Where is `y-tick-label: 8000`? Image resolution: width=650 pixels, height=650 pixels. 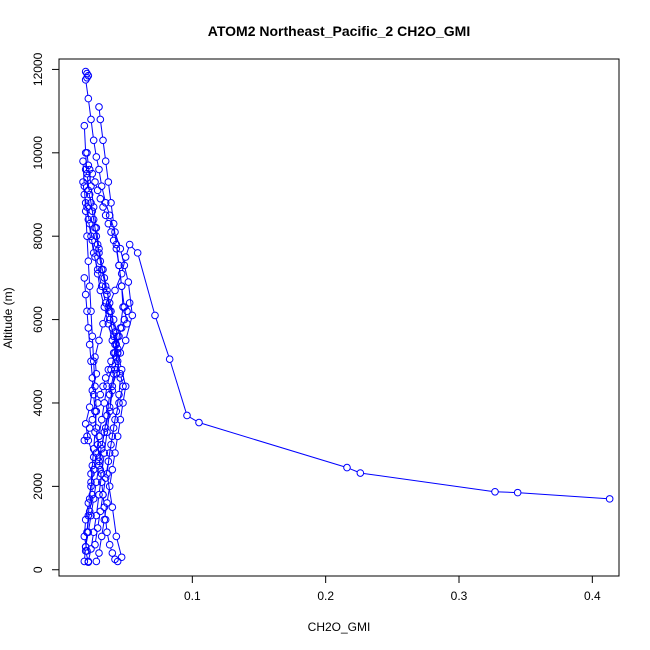
y-tick-label: 8000 is located at coordinates (38, 236).